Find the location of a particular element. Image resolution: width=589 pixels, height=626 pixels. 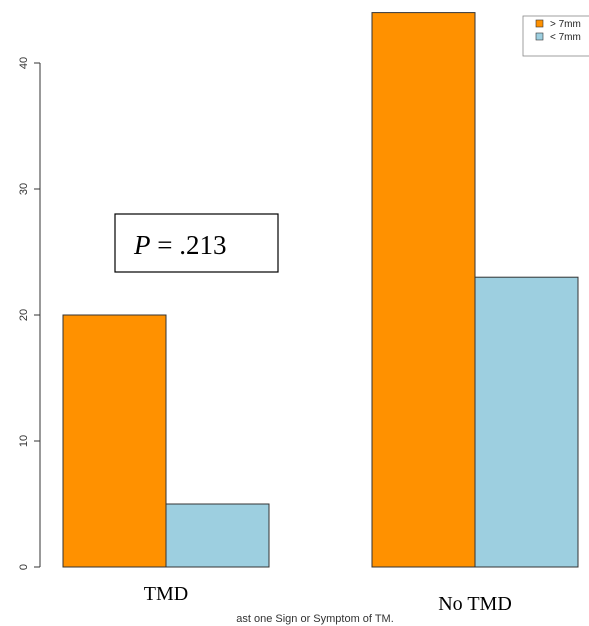

p-value-annotation: P = .213 is located at coordinates (196, 243).